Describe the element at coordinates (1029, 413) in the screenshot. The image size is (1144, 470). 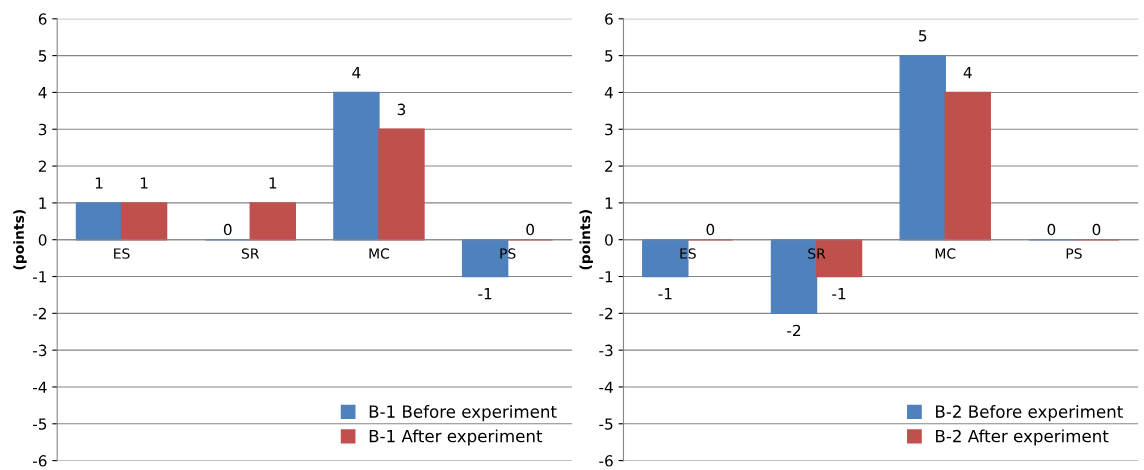
I see `legend-label: B-2 Before experiment` at that location.